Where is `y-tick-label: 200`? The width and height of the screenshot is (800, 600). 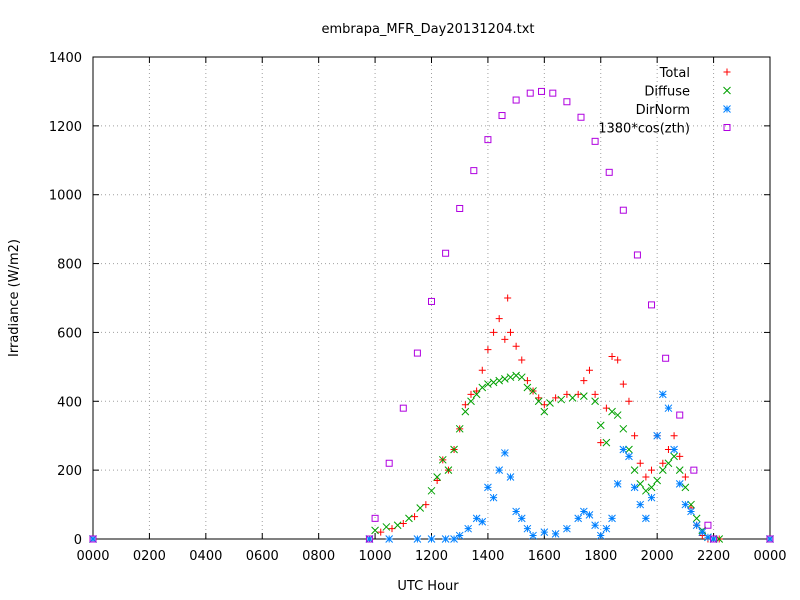
y-tick-label: 200 is located at coordinates (69, 471).